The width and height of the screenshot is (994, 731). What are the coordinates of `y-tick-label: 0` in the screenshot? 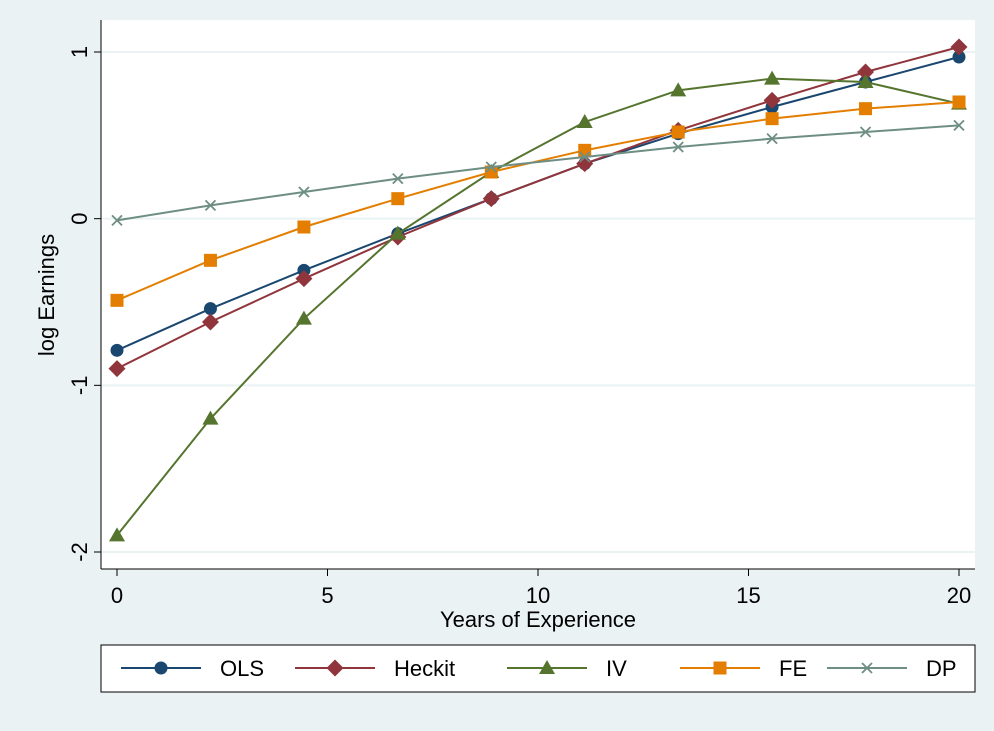 It's located at (79, 219).